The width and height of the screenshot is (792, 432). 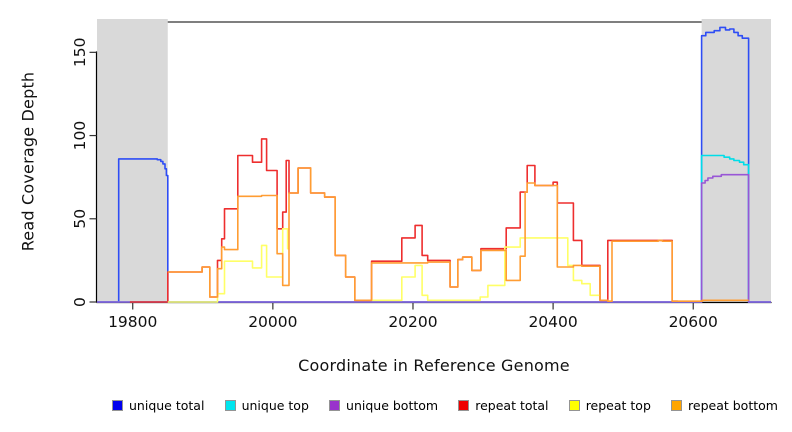 What do you see at coordinates (275, 405) in the screenshot?
I see `legend-label: unique top` at bounding box center [275, 405].